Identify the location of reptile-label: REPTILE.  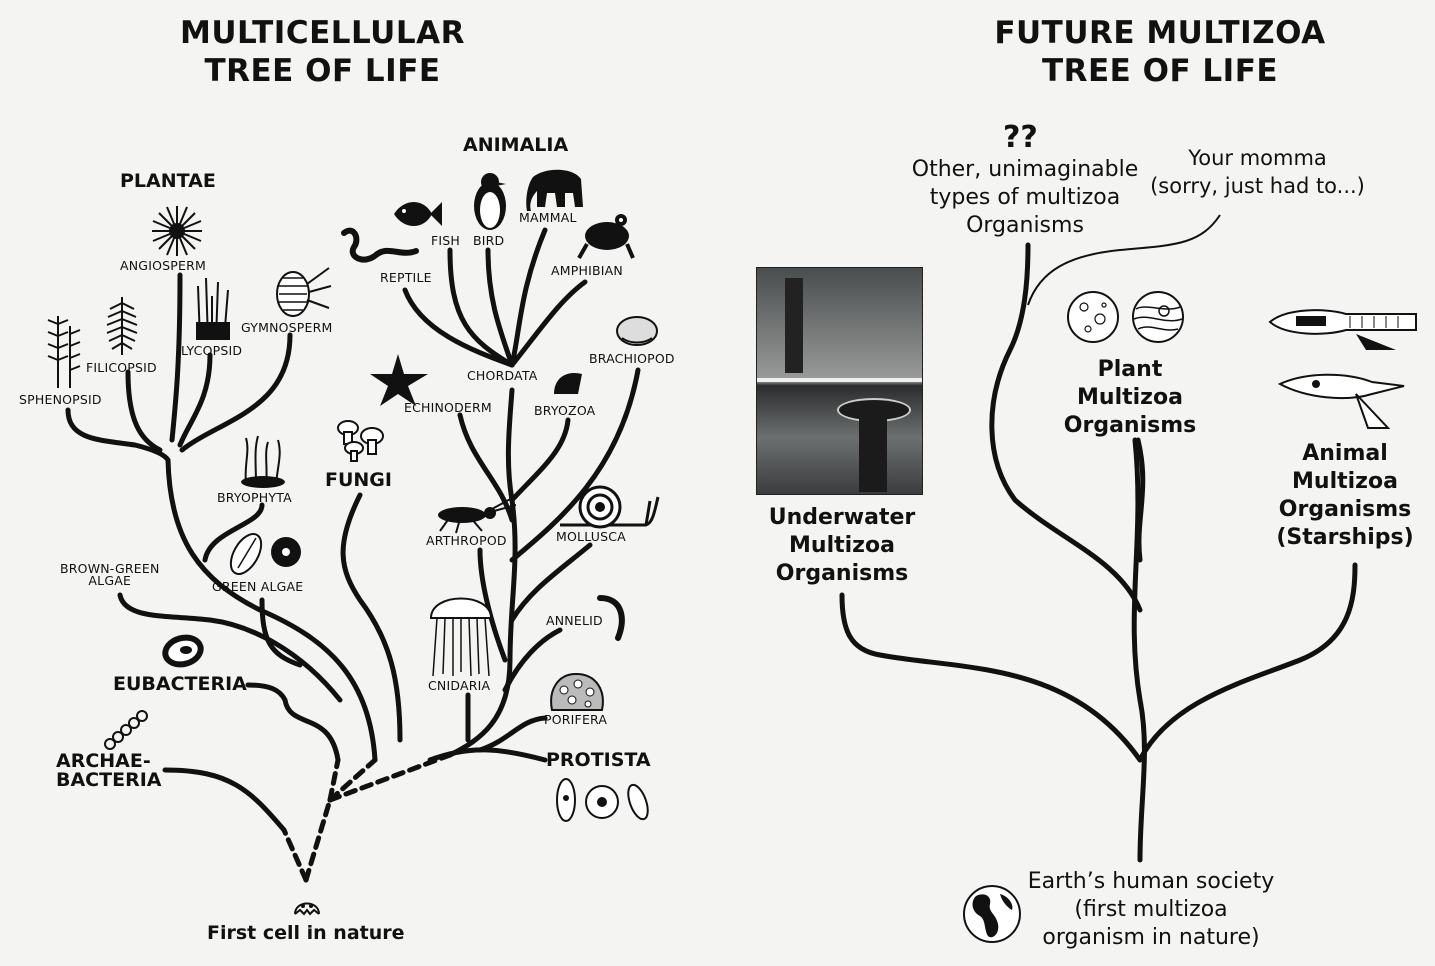
(406, 277).